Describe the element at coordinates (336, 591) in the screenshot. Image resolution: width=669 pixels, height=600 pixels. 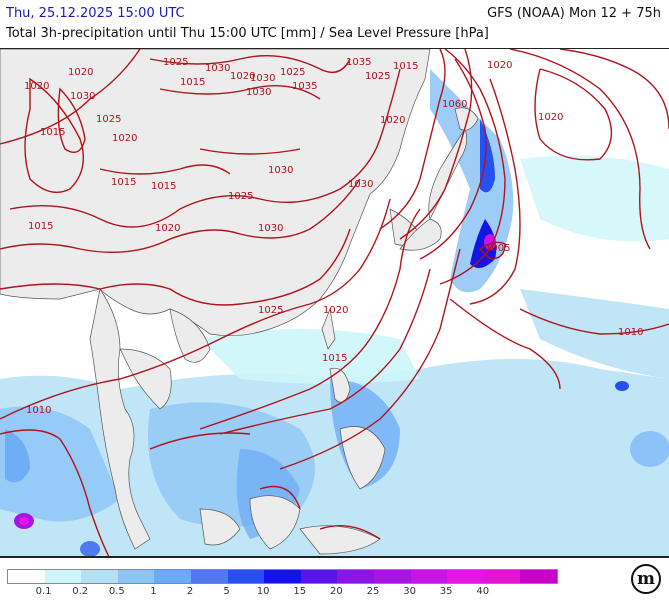
I see `legend-tick-label: 20` at that location.